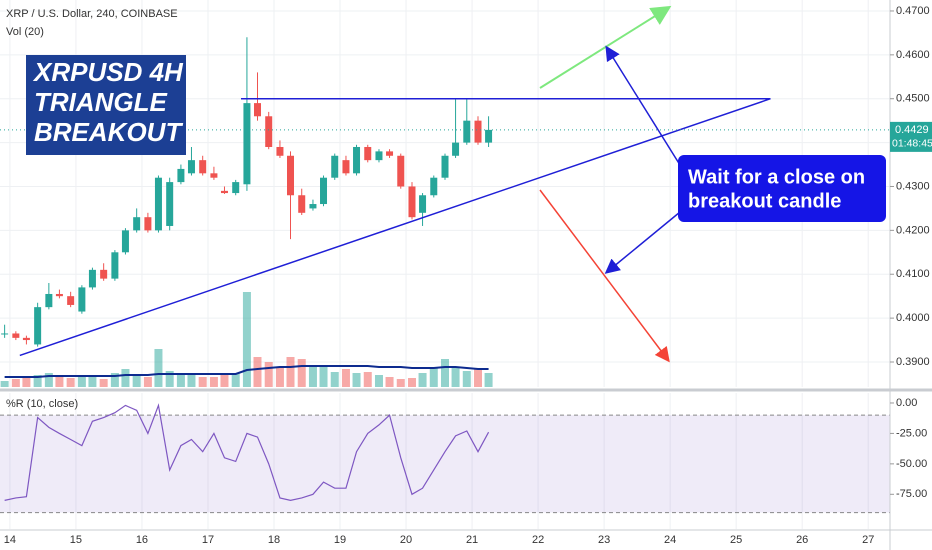  What do you see at coordinates (913, 11) in the screenshot?
I see `y-tick-label: 0.4700` at bounding box center [913, 11].